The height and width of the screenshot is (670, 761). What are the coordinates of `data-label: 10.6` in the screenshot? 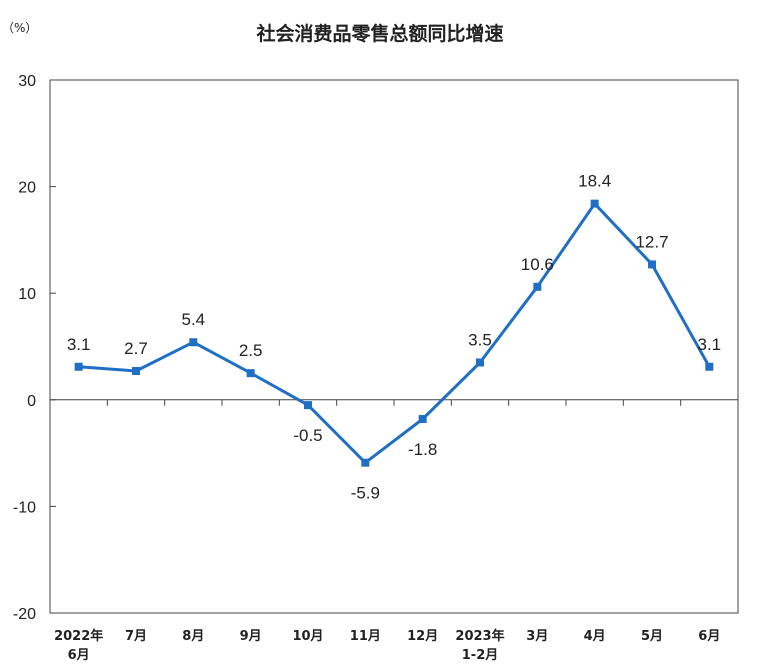 It's located at (537, 264).